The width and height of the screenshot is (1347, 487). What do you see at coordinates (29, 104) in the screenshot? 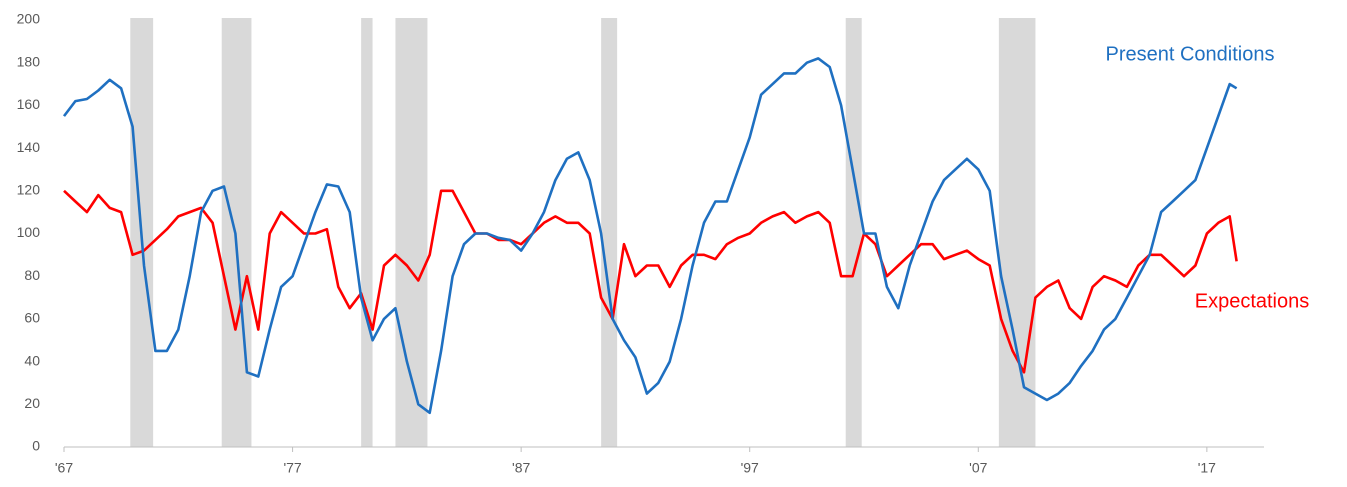
I see `y-tick-label: 160` at bounding box center [29, 104].